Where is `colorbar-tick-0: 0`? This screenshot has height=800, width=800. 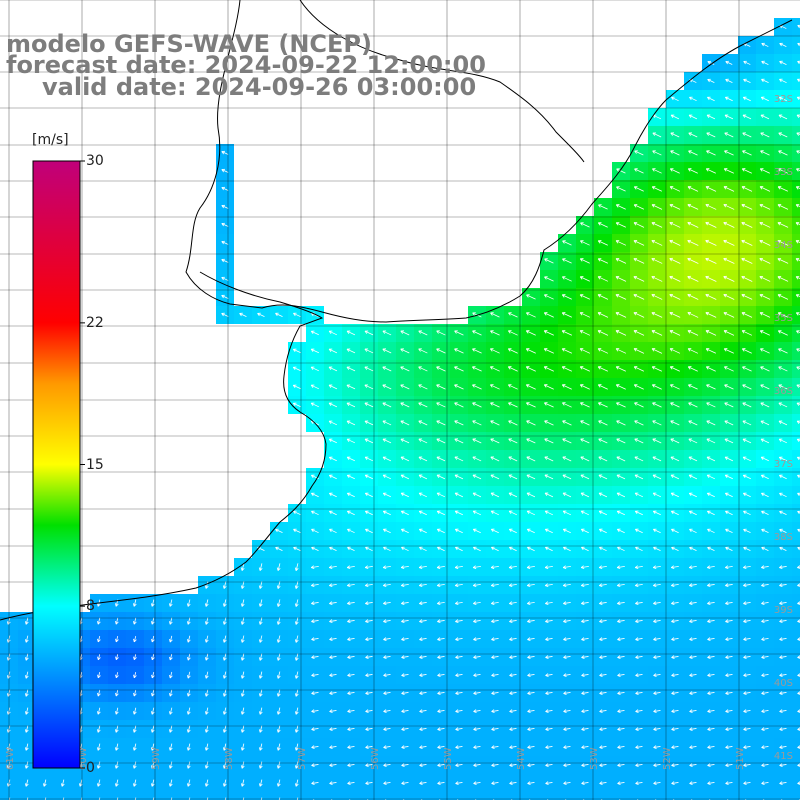 colorbar-tick-0: 0 is located at coordinates (90, 768).